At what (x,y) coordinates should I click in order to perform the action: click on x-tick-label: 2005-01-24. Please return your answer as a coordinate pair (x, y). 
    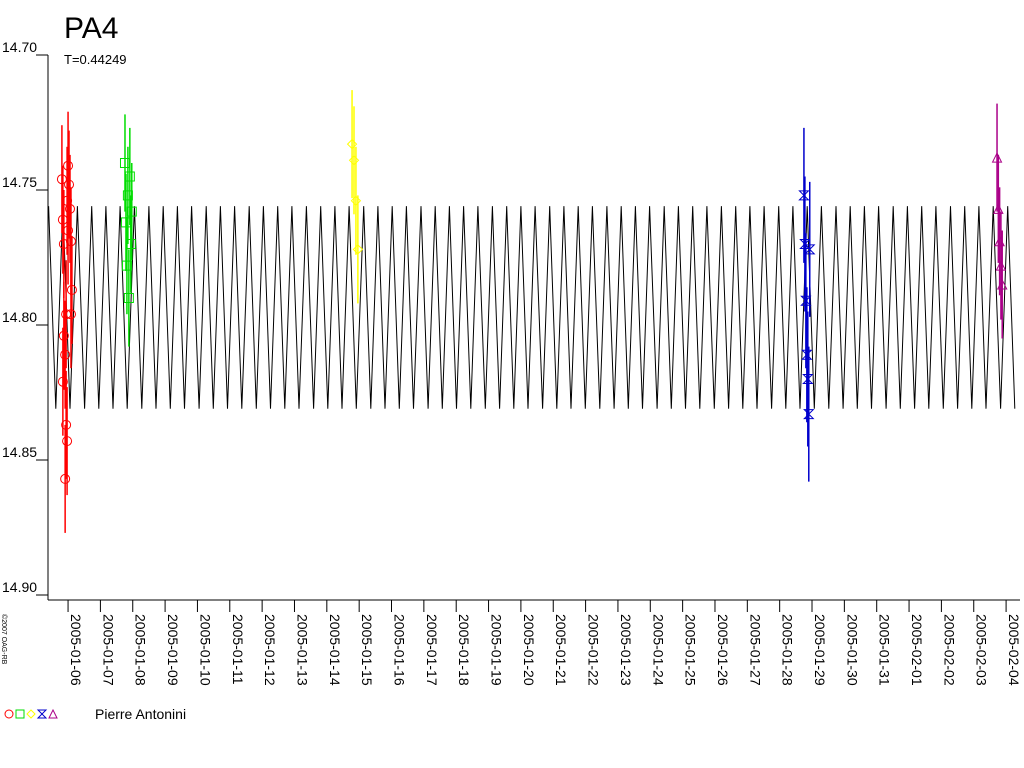
    Looking at the image, I should click on (658, 650).